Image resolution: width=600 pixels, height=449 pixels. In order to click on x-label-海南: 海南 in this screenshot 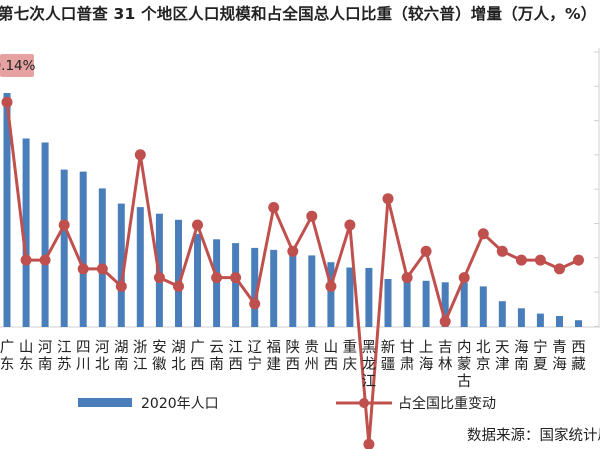, I will do `click(521, 356)`.